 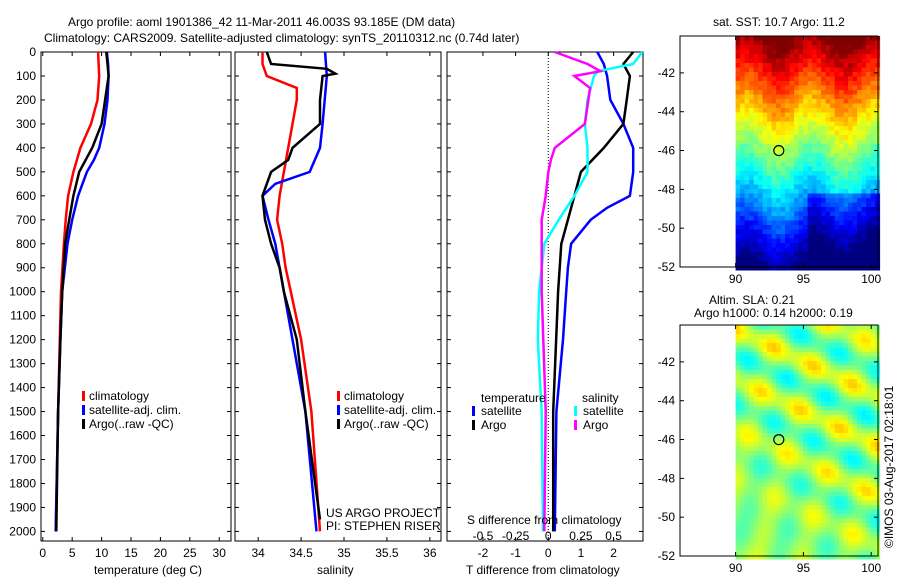 I want to click on x-tick-label: 35, so click(x=344, y=553).